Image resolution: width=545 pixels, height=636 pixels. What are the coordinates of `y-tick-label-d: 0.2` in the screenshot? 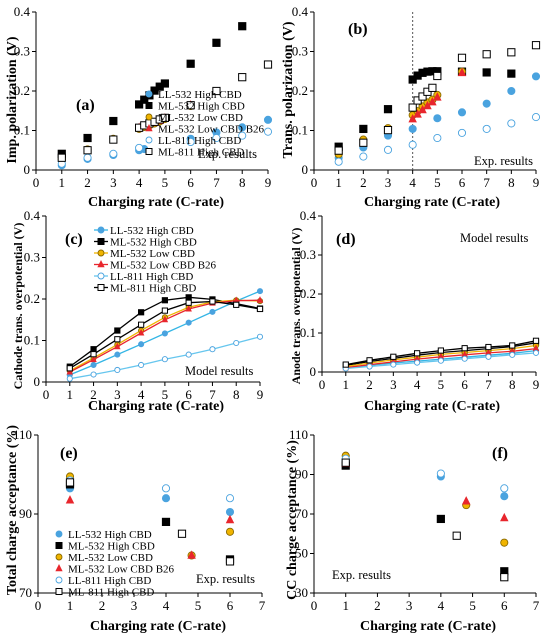 It's located at (308, 293).